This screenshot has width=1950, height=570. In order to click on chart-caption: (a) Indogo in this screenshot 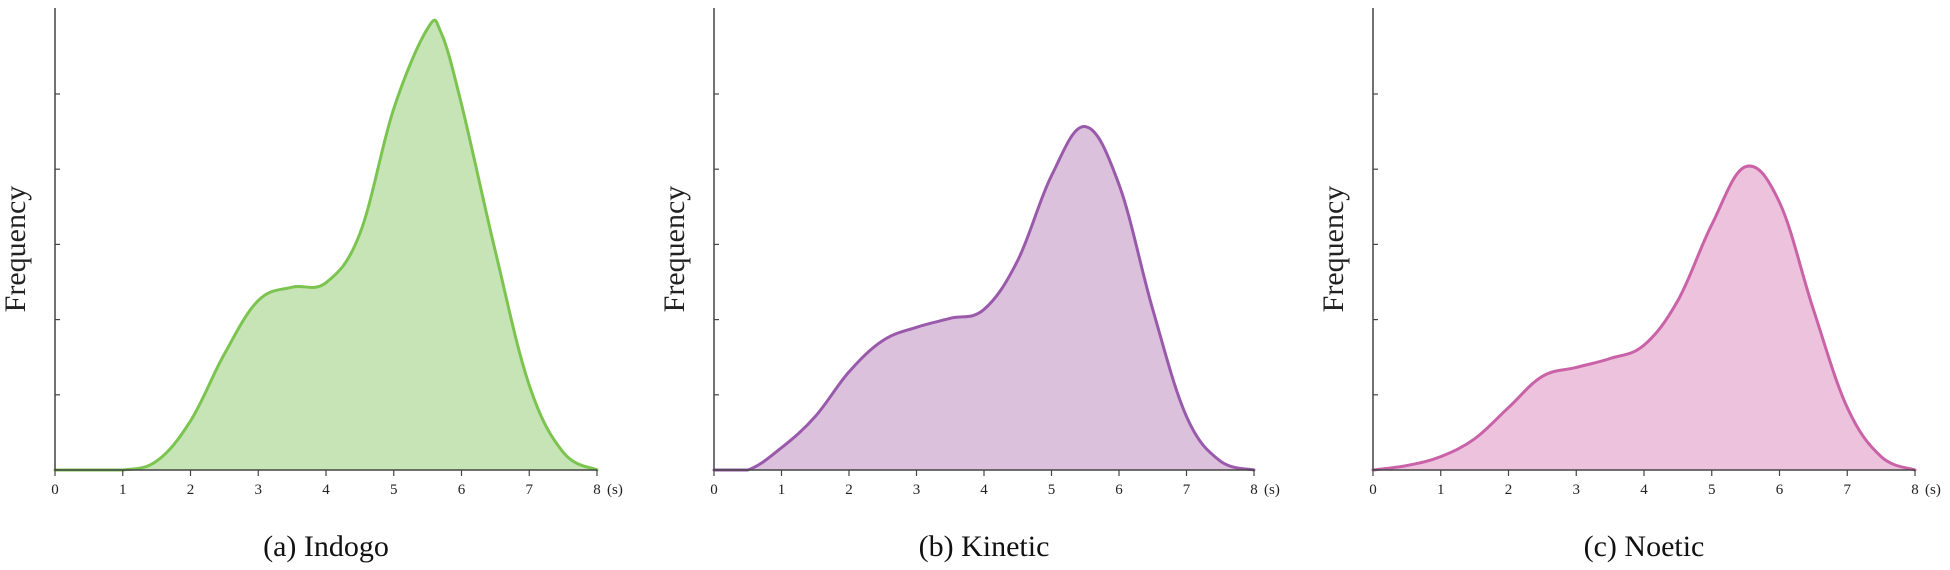, I will do `click(326, 546)`.